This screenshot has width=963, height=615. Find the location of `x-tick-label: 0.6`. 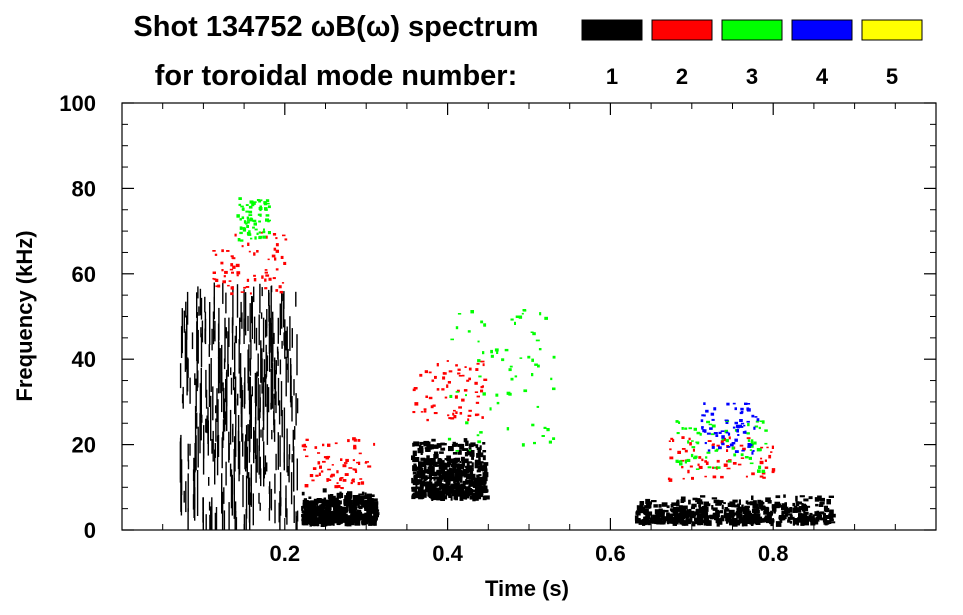

x-tick-label: 0.6 is located at coordinates (610, 553).